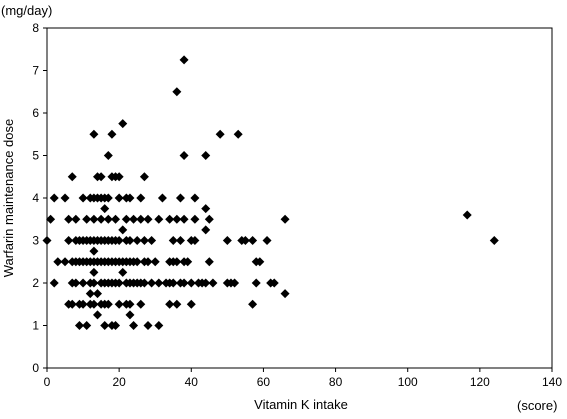 The image size is (567, 419). What do you see at coordinates (26, 10) in the screenshot?
I see `y-axis-unit: (mg/day)` at bounding box center [26, 10].